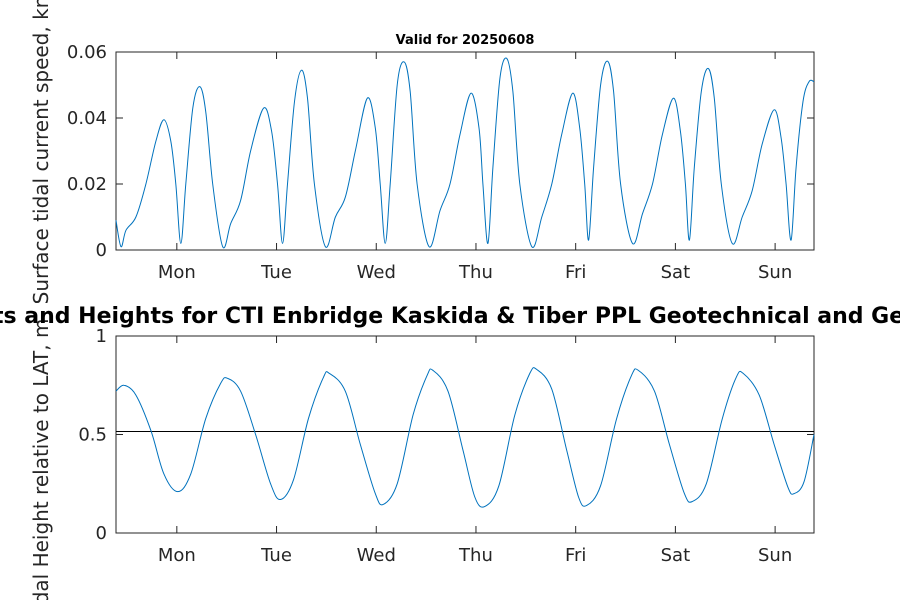  What do you see at coordinates (575, 555) in the screenshot?
I see `tidal-height-x-tick-label: Fri` at bounding box center [575, 555].